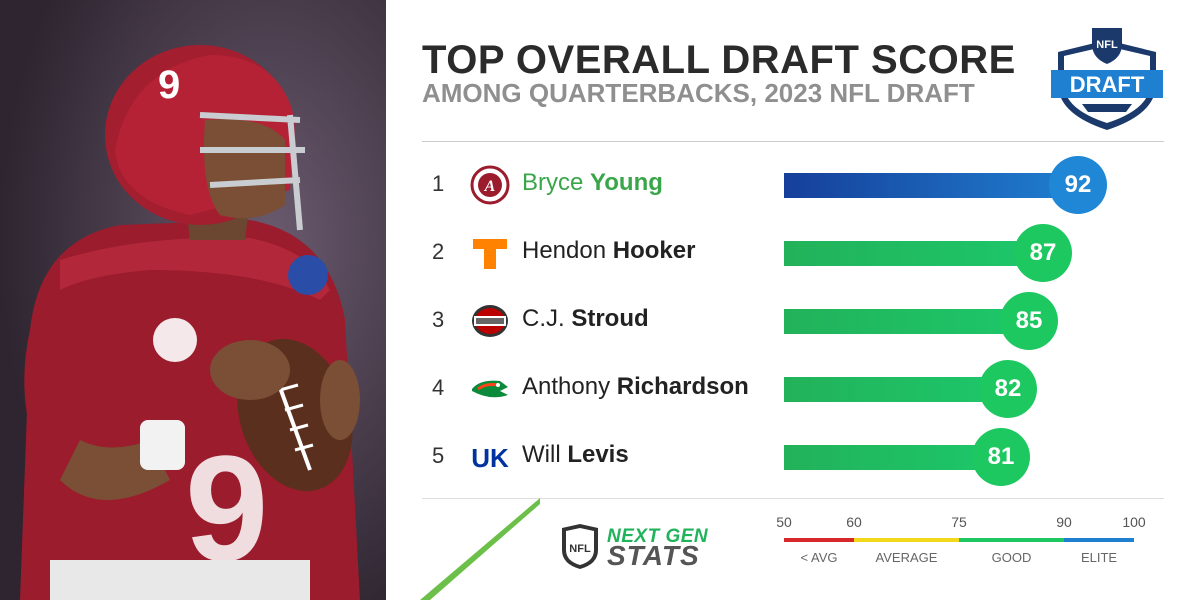  I want to click on player-last-name: Hooker, so click(654, 250).